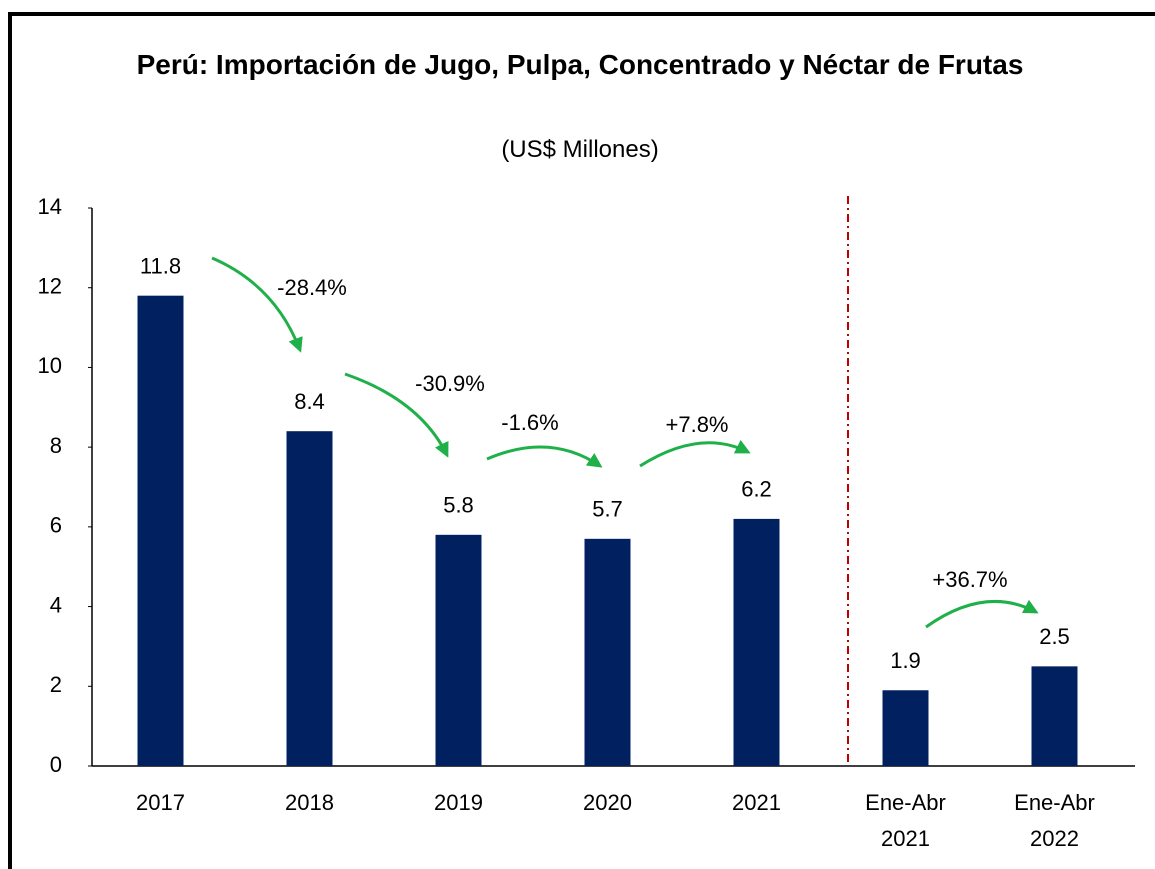 This screenshot has width=1155, height=869. What do you see at coordinates (1054, 636) in the screenshot?
I see `data-label: 2.5` at bounding box center [1054, 636].